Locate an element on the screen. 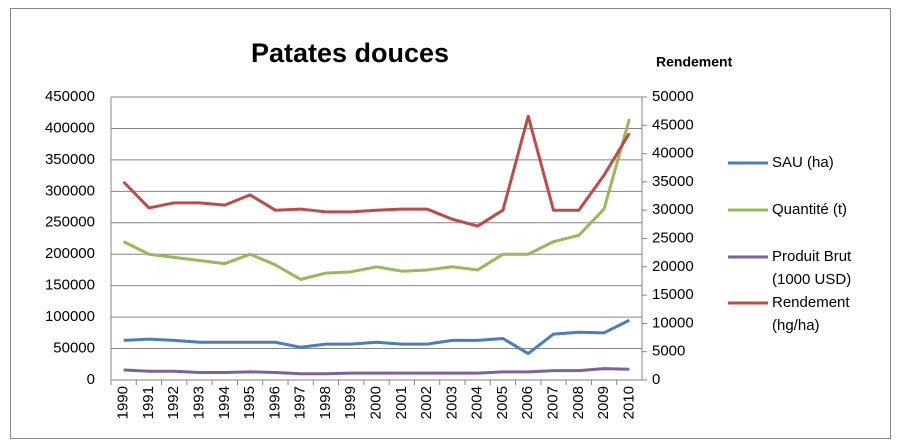 This screenshot has height=447, width=901. x-tick-label: 1993 is located at coordinates (198, 402).